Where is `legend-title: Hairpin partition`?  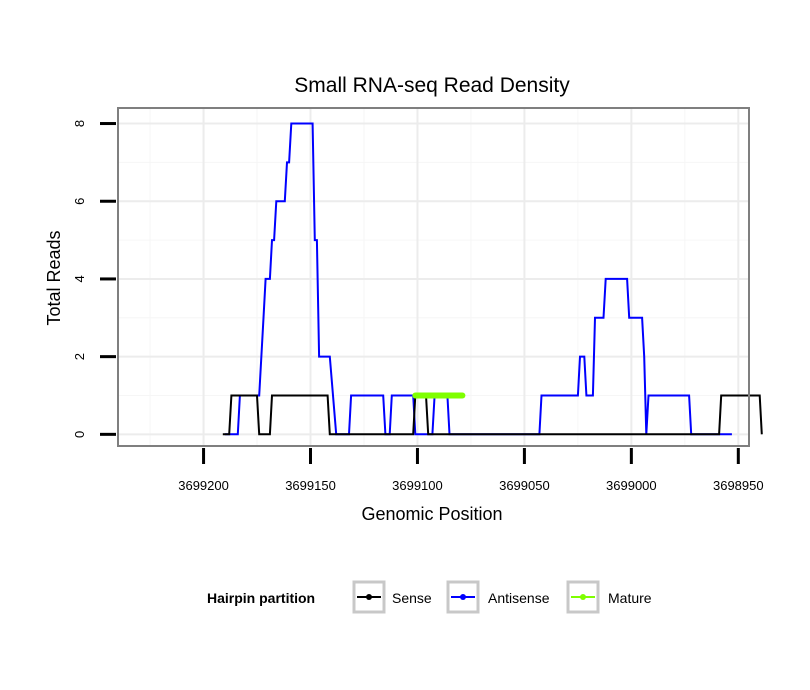
legend-title: Hairpin partition is located at coordinates (261, 598).